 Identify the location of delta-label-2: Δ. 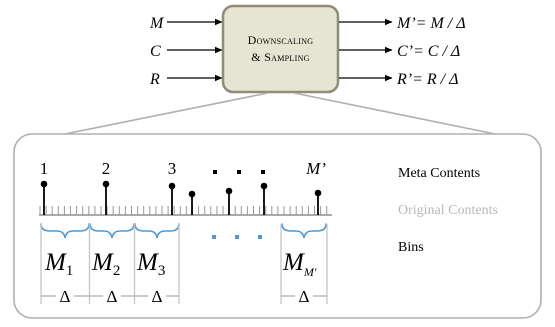
(112, 296).